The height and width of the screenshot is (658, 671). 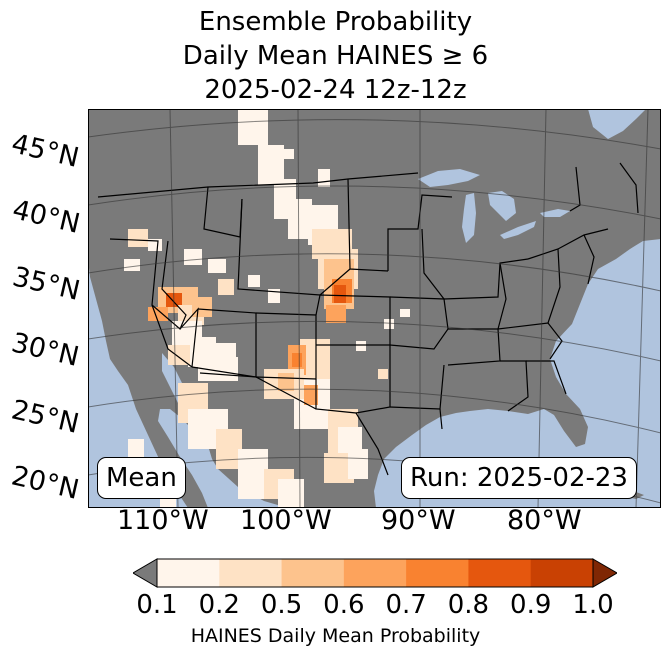 What do you see at coordinates (593, 605) in the screenshot?
I see `colorbar-tick-label: 1.0` at bounding box center [593, 605].